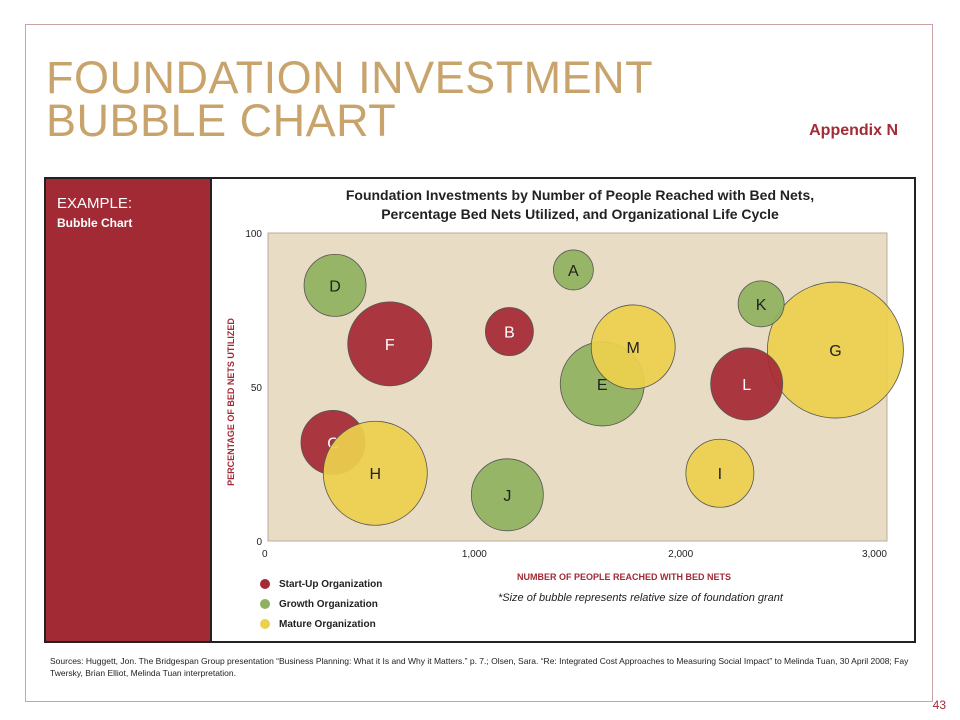  What do you see at coordinates (231, 402) in the screenshot?
I see `y-axis-label: PERCENTAGE OF BED NETS UTILIZED` at bounding box center [231, 402].